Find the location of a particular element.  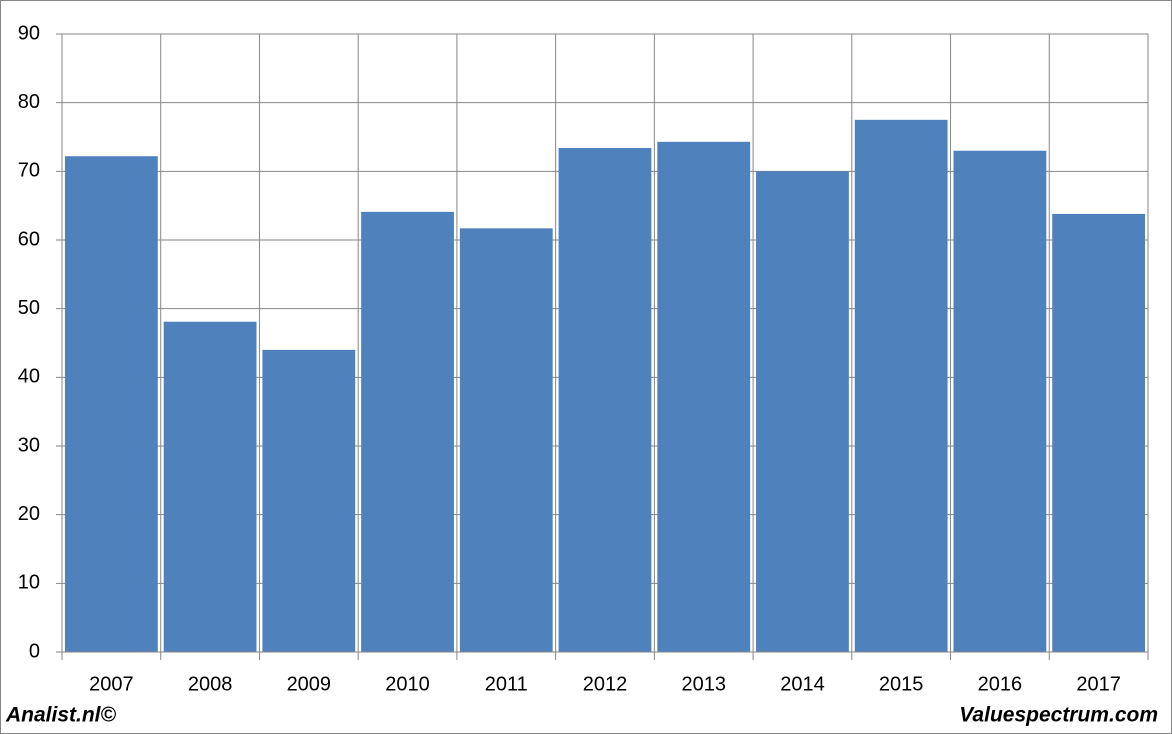

y-tick-label: 50 is located at coordinates (29, 308).